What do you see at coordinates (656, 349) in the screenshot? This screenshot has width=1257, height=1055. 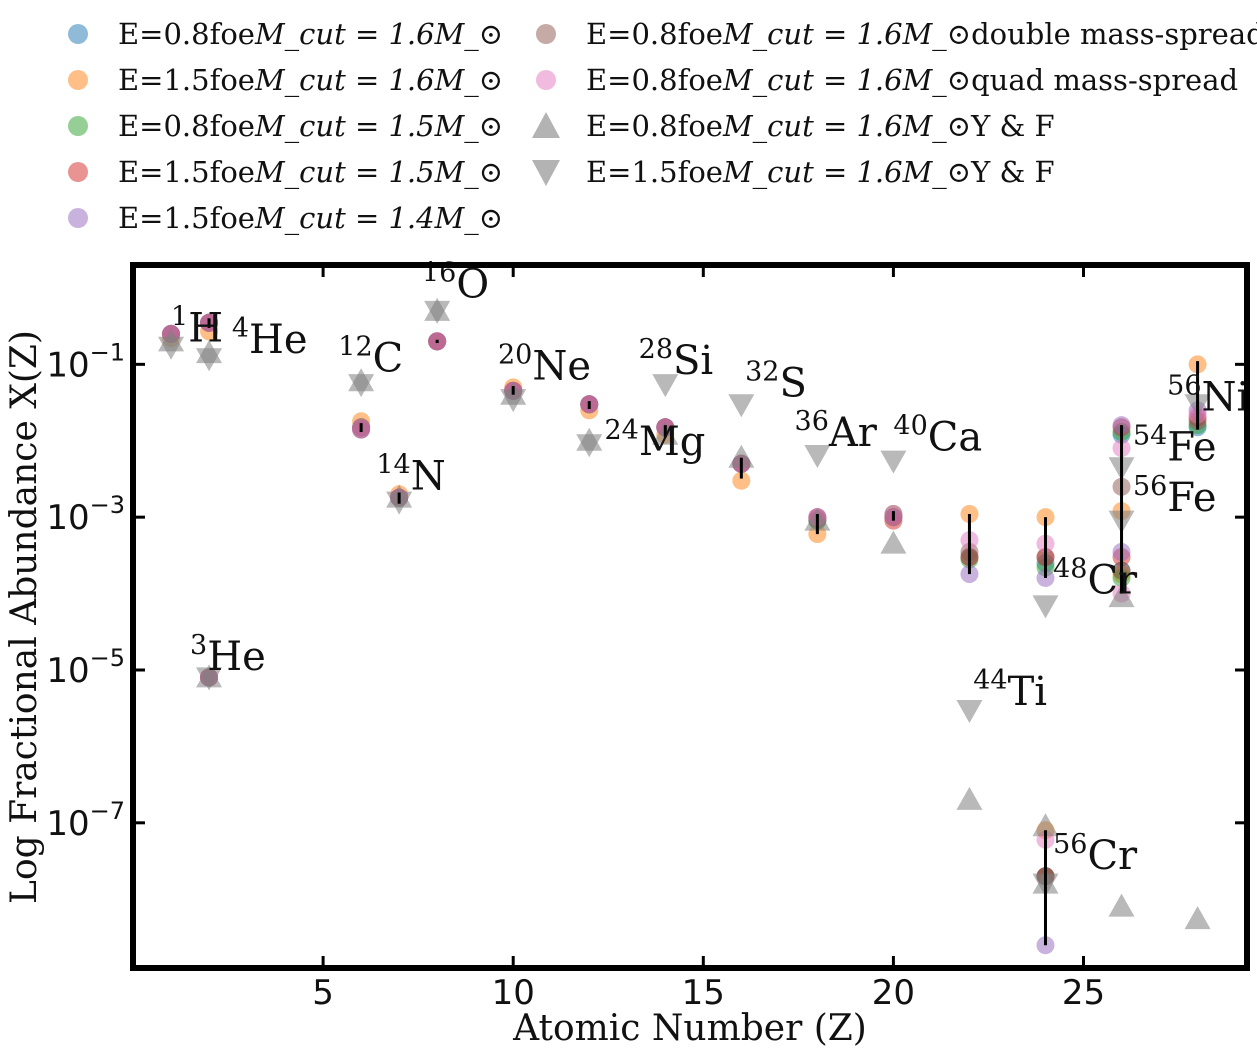 I see `isotope-mass-number: 28` at bounding box center [656, 349].